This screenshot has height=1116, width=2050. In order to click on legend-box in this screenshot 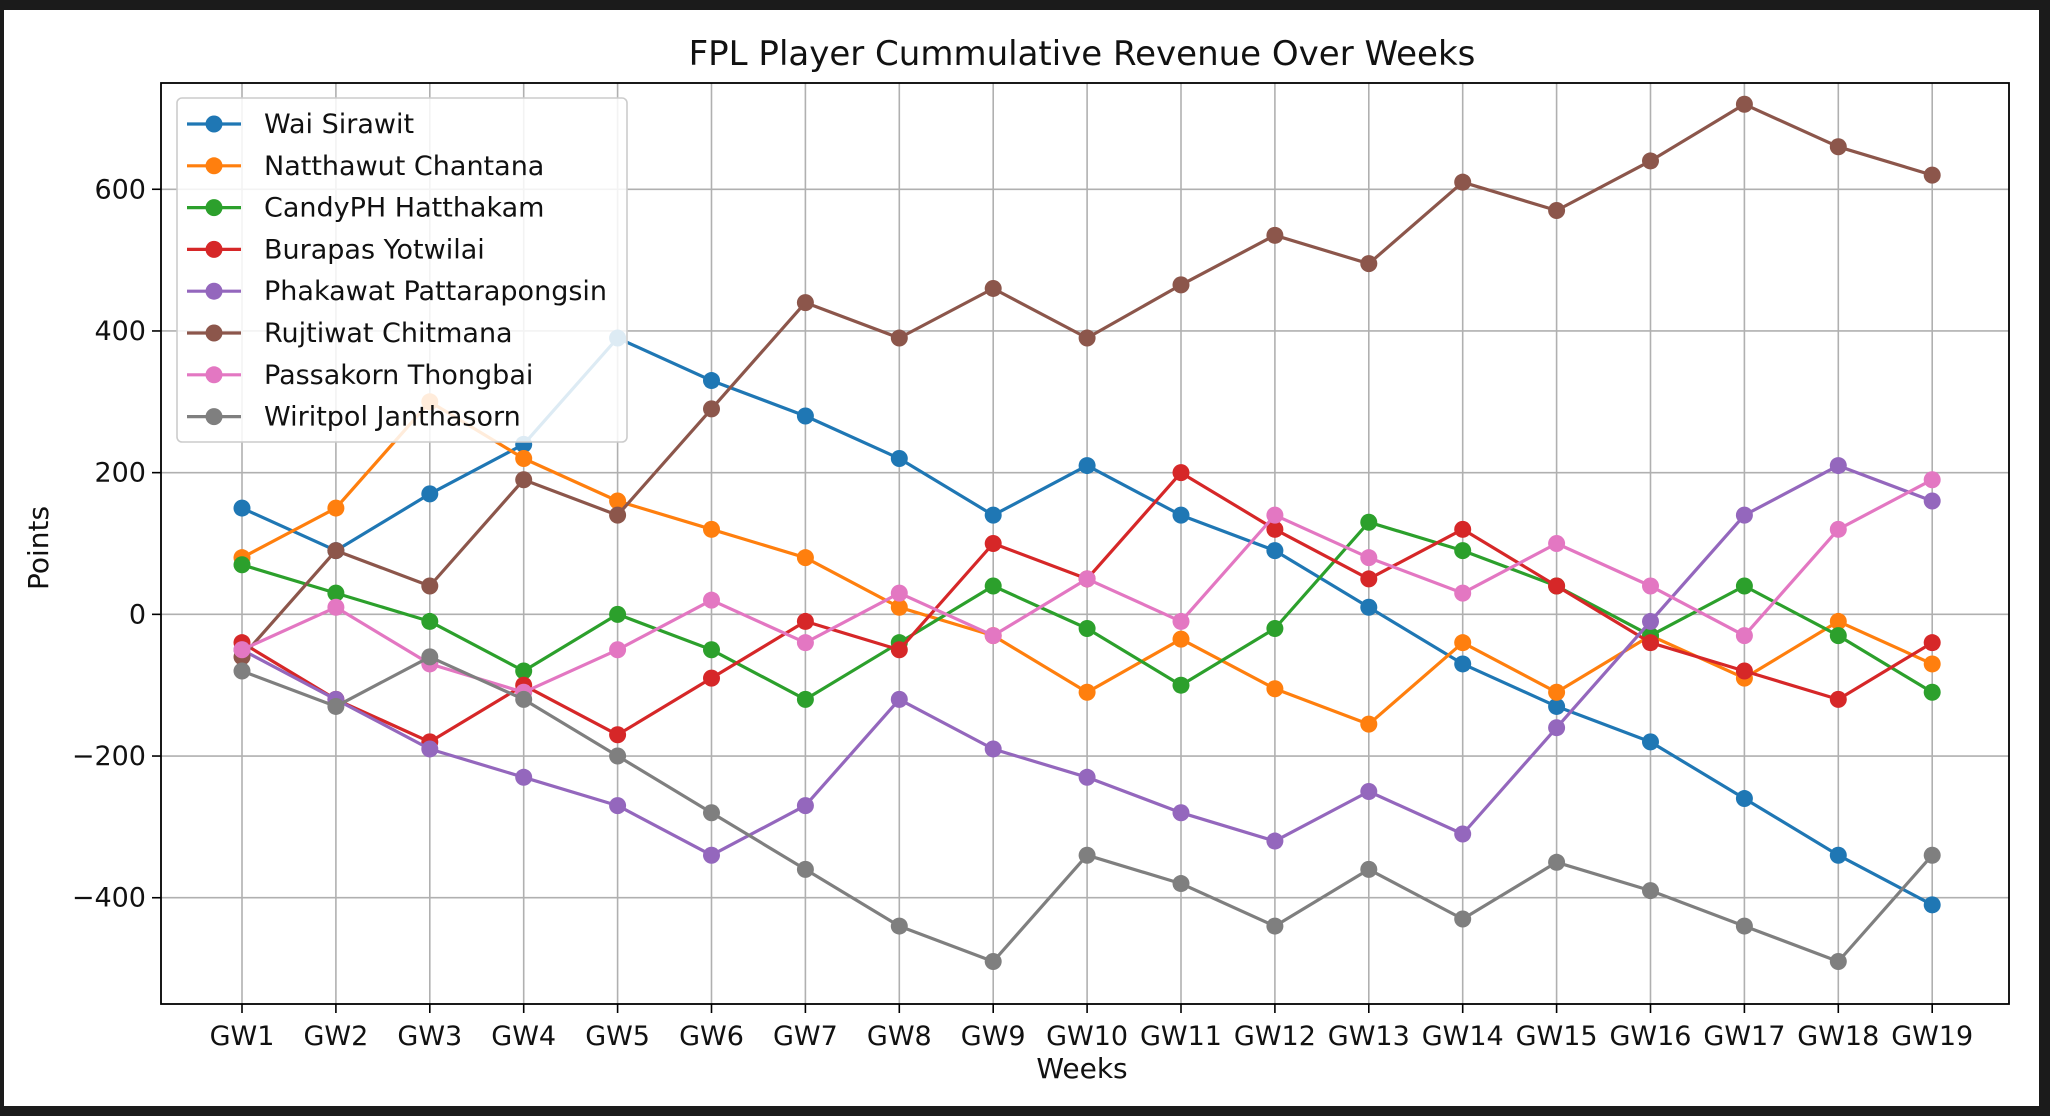, I will do `click(402, 270)`.